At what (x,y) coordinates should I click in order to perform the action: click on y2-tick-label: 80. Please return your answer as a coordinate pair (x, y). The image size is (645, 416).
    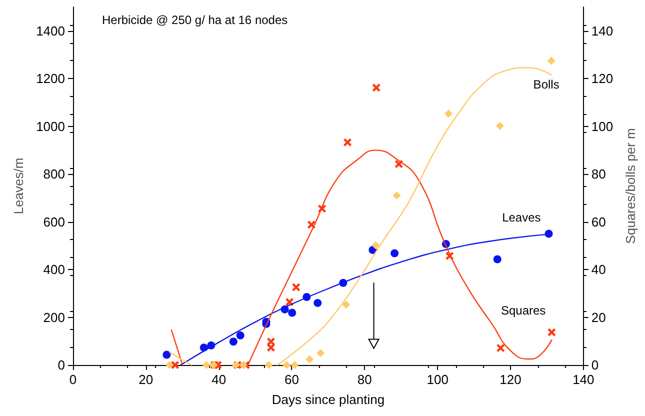
    Looking at the image, I should click on (598, 174).